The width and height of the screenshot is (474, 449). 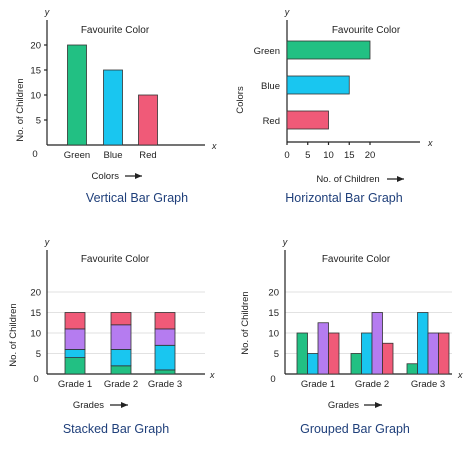 What do you see at coordinates (106, 176) in the screenshot?
I see `x-axis-label: Colors` at bounding box center [106, 176].